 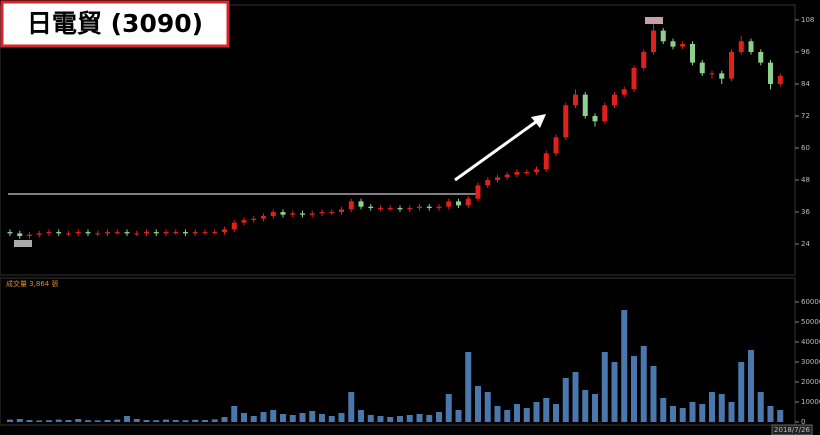 I want to click on arrow, so click(x=497, y=149).